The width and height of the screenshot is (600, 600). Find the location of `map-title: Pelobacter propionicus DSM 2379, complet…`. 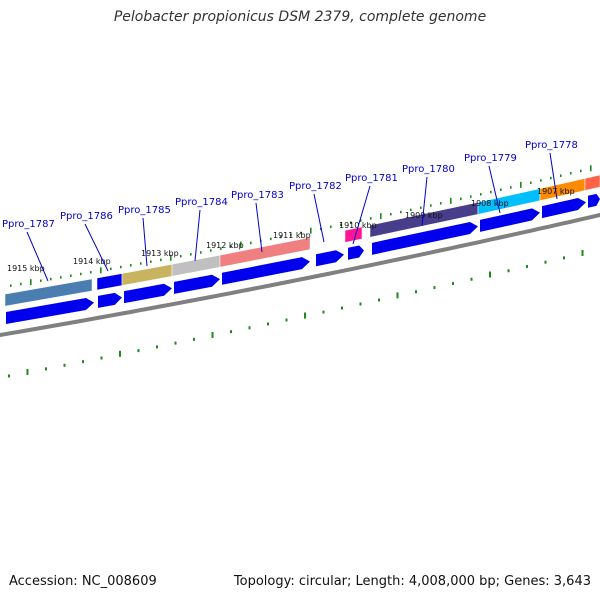

map-title: Pelobacter propionicus DSM 2379, complet… is located at coordinates (300, 17).